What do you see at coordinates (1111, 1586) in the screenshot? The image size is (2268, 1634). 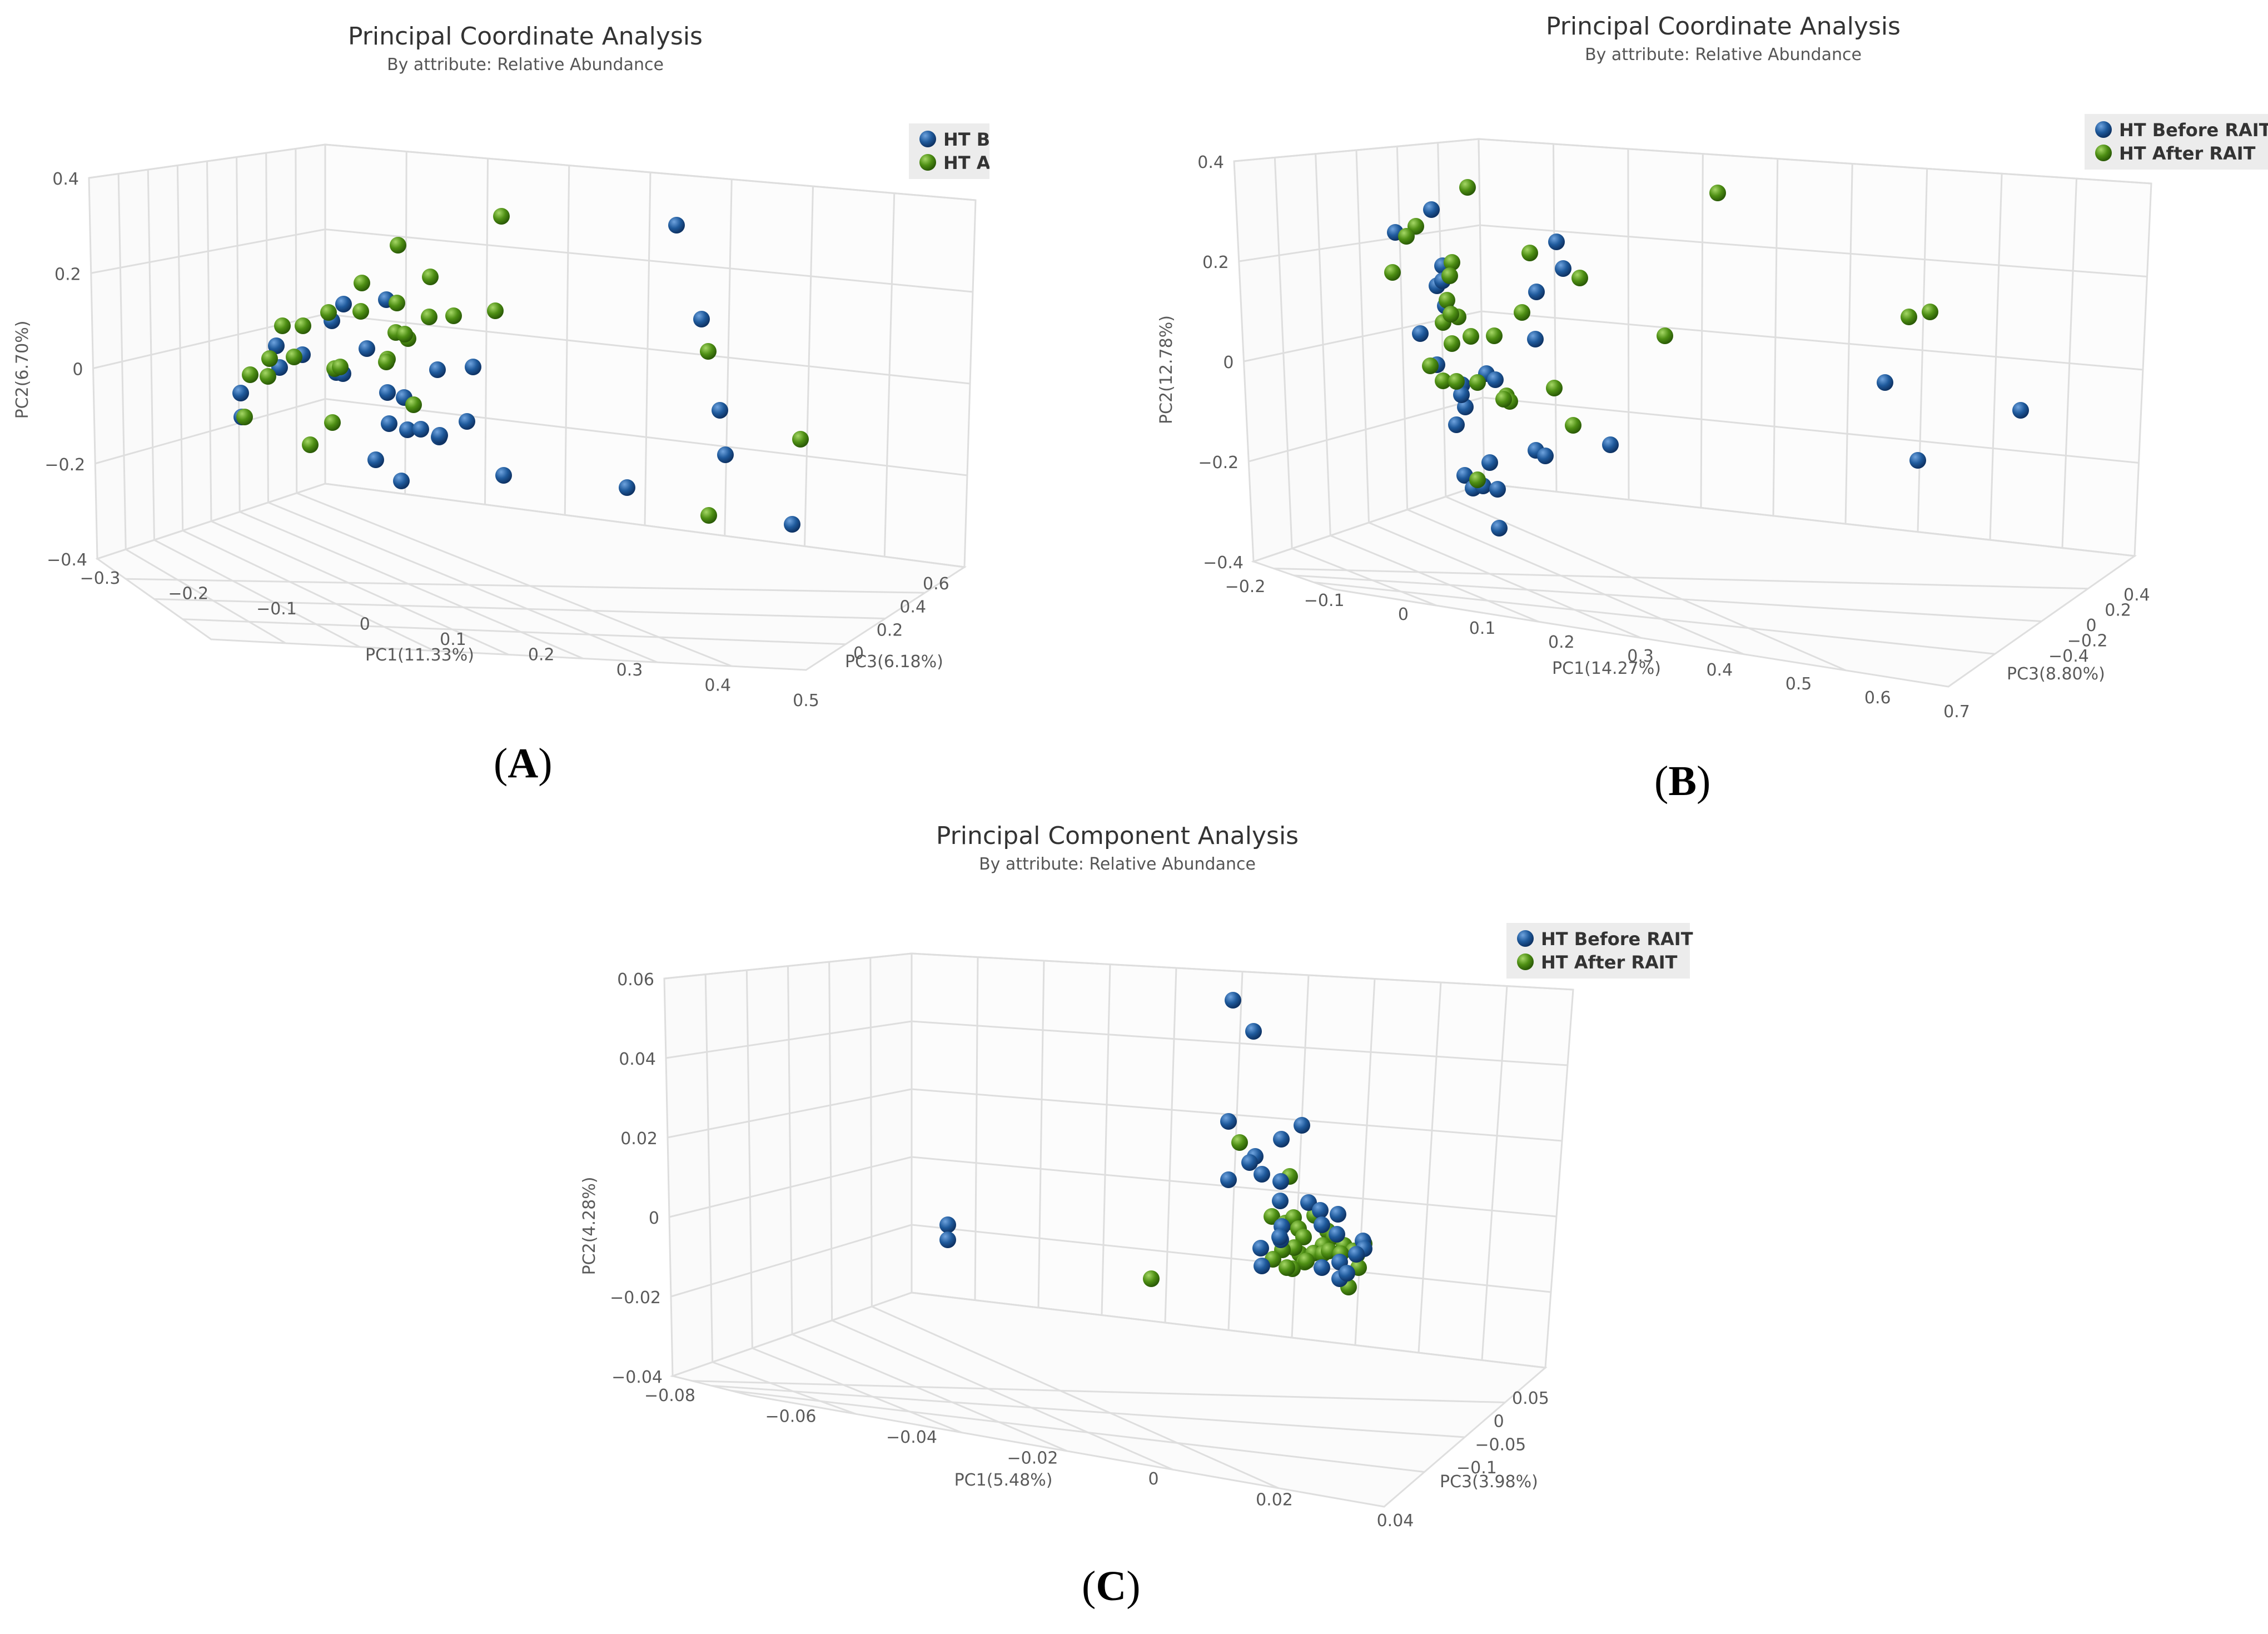 I see `panel-label-c: (C)` at bounding box center [1111, 1586].